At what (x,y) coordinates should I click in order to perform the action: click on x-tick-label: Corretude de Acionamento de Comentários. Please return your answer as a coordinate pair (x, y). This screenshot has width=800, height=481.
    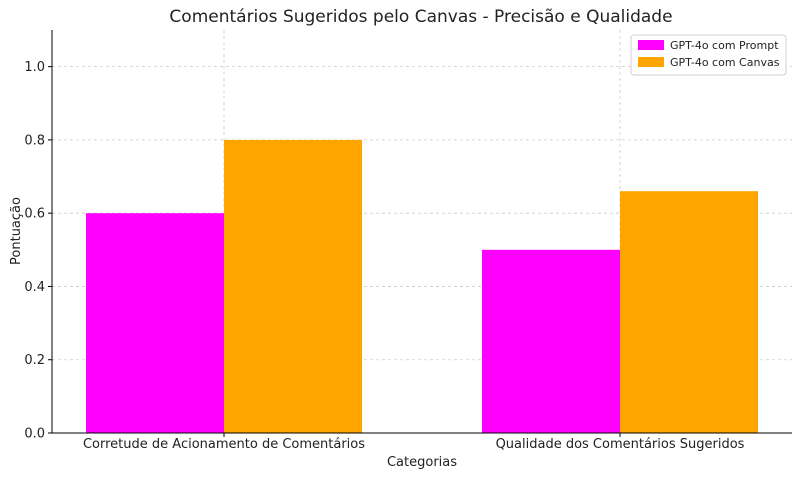
    Looking at the image, I should click on (224, 444).